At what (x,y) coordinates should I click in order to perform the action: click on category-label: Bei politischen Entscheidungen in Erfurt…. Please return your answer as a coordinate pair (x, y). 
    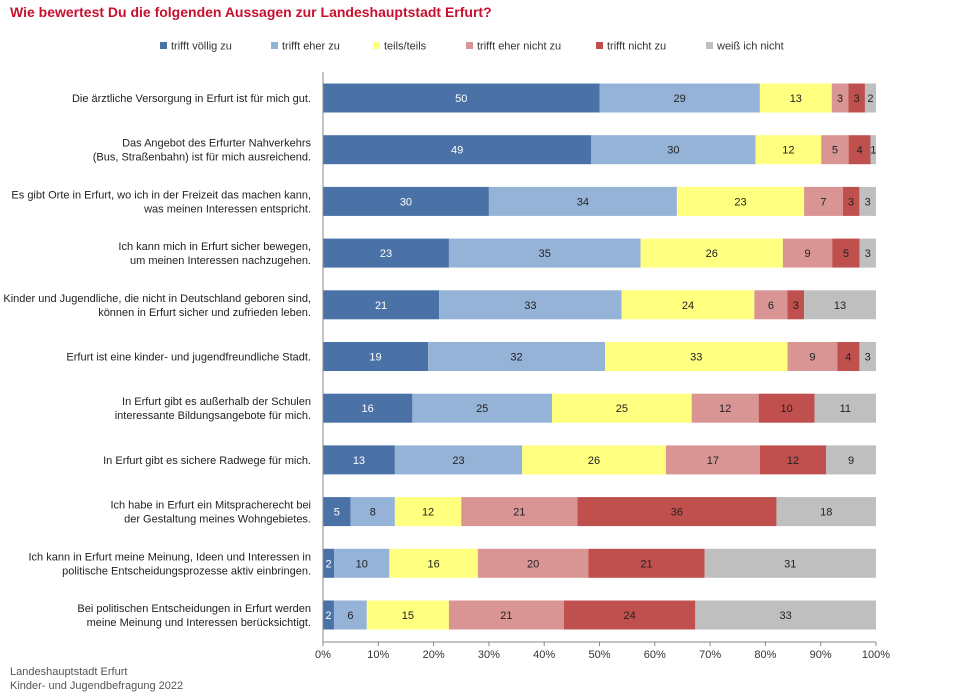
    Looking at the image, I should click on (194, 609).